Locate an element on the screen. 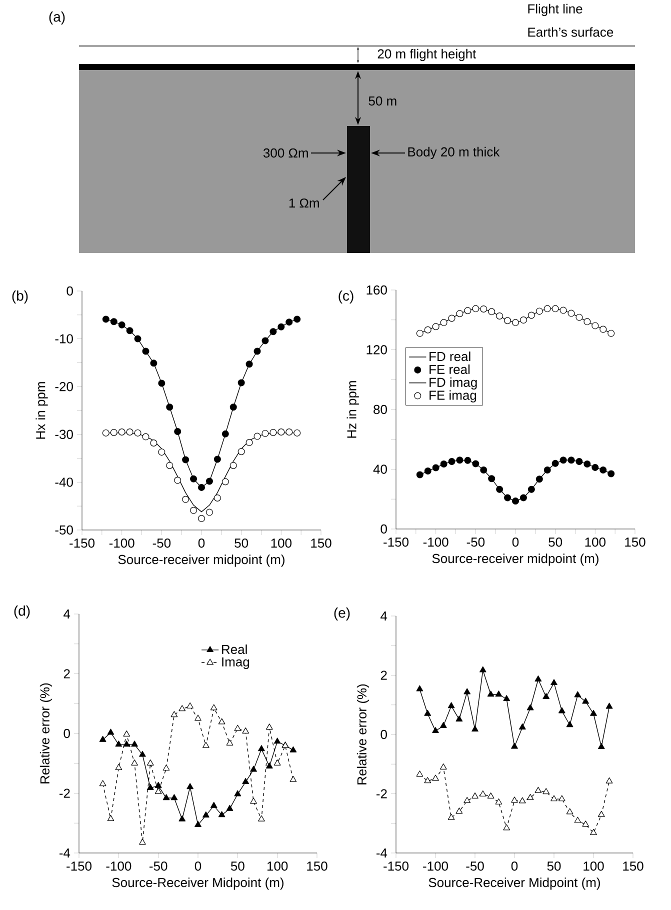  text: Earth’s surface is located at coordinates (571, 32).